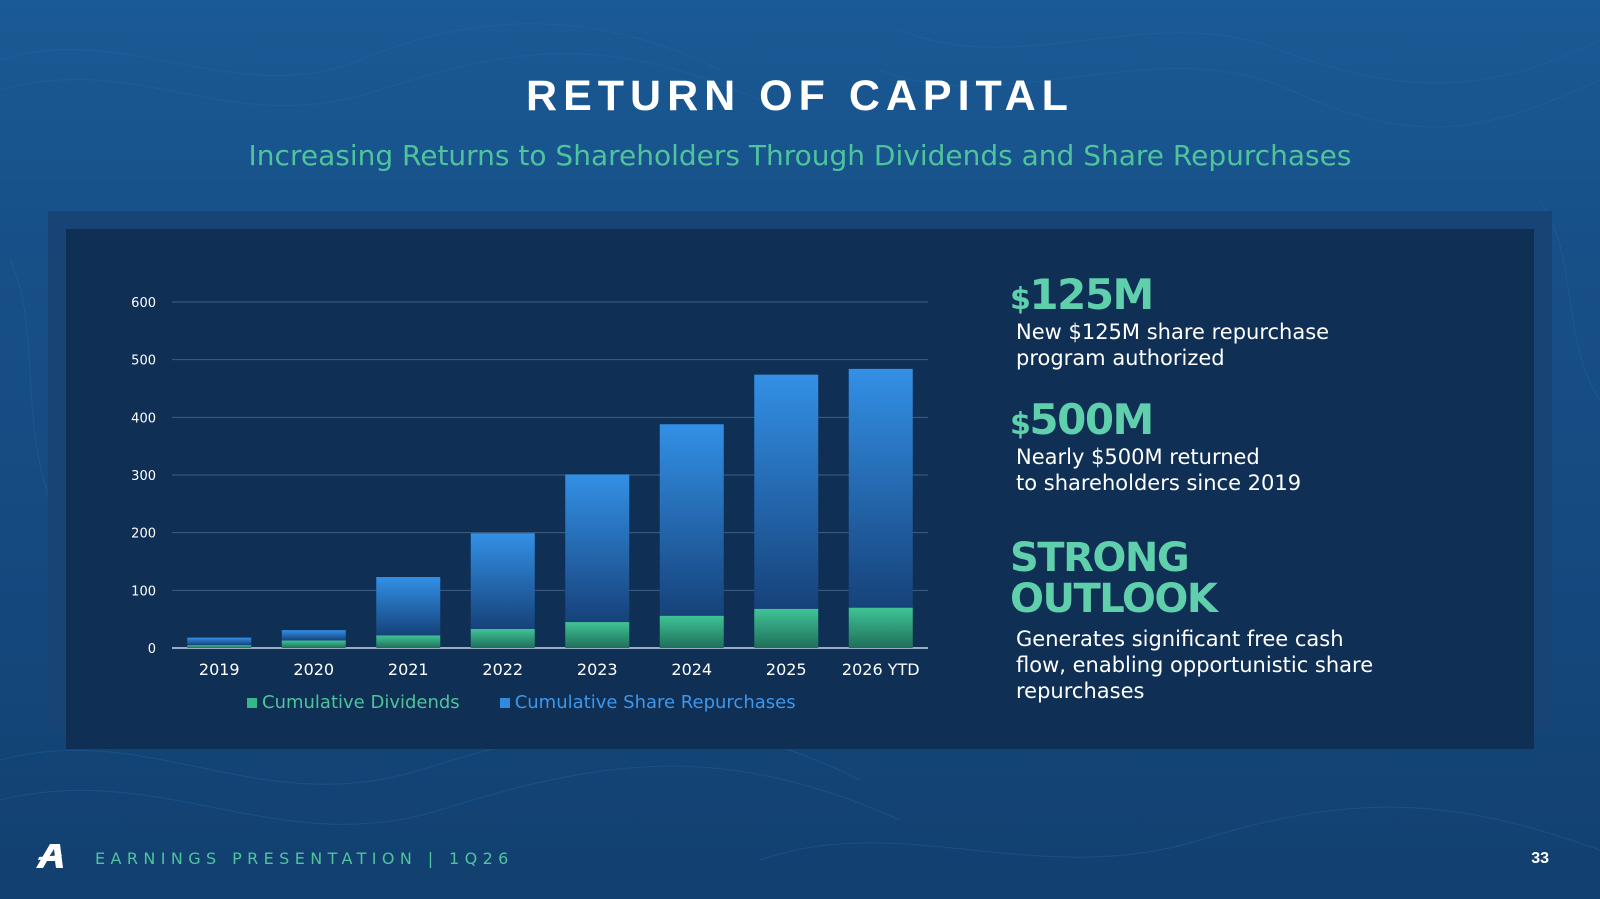  I want to click on legend-item-repurchases: Cumulative Share Repurchases, so click(647, 702).